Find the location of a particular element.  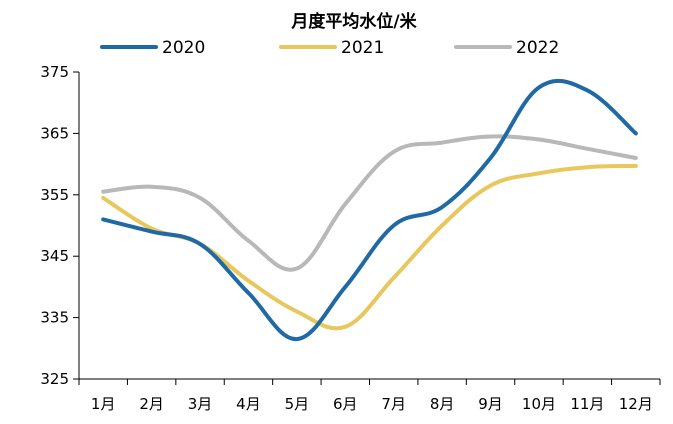

legend: 2020 2021 2022 is located at coordinates (330, 48).